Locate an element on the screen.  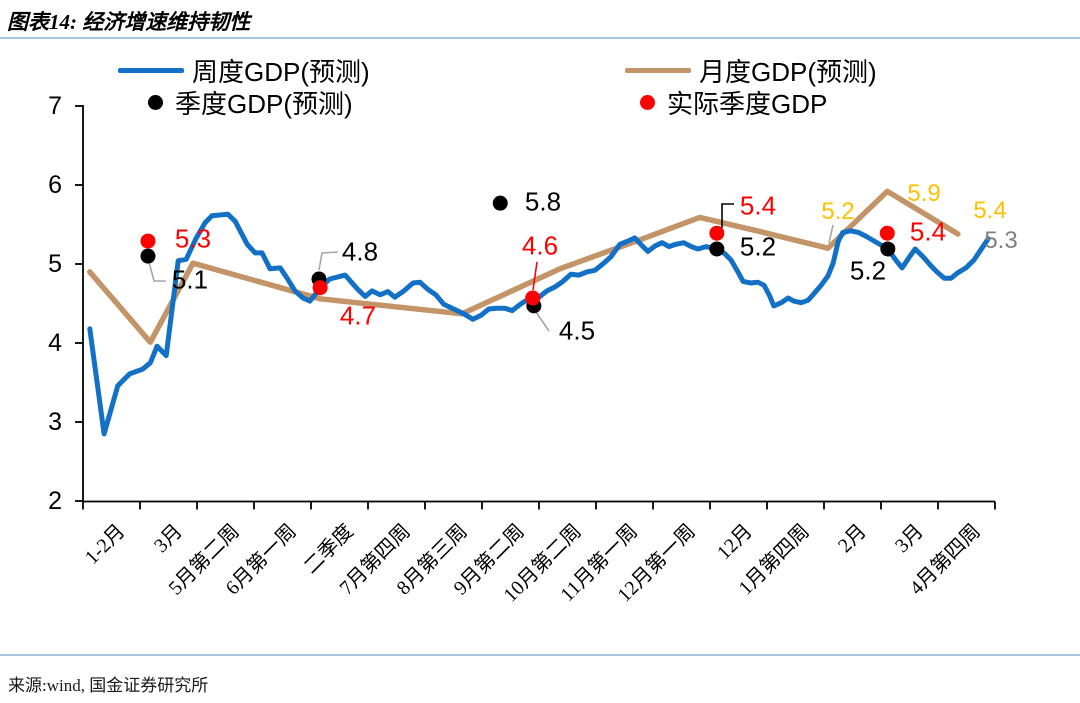
actual-quarterly-dot-swatch is located at coordinates (647, 102).